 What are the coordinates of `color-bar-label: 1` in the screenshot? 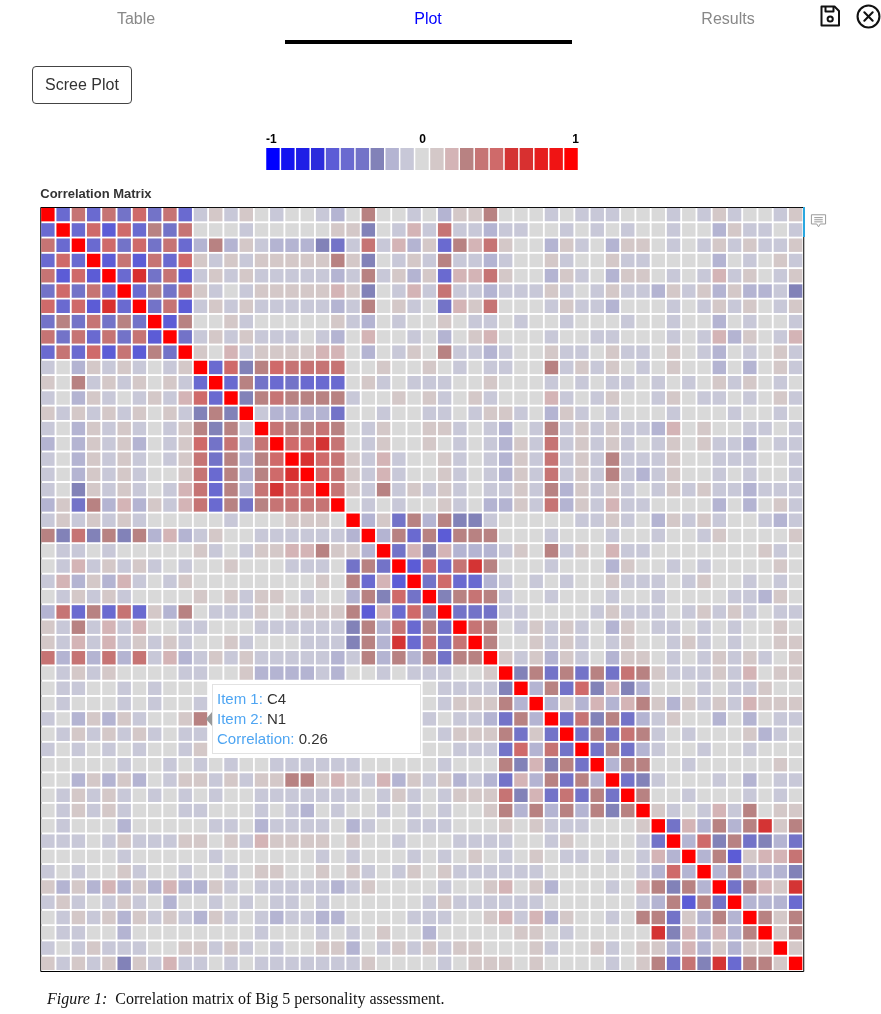 It's located at (576, 138).